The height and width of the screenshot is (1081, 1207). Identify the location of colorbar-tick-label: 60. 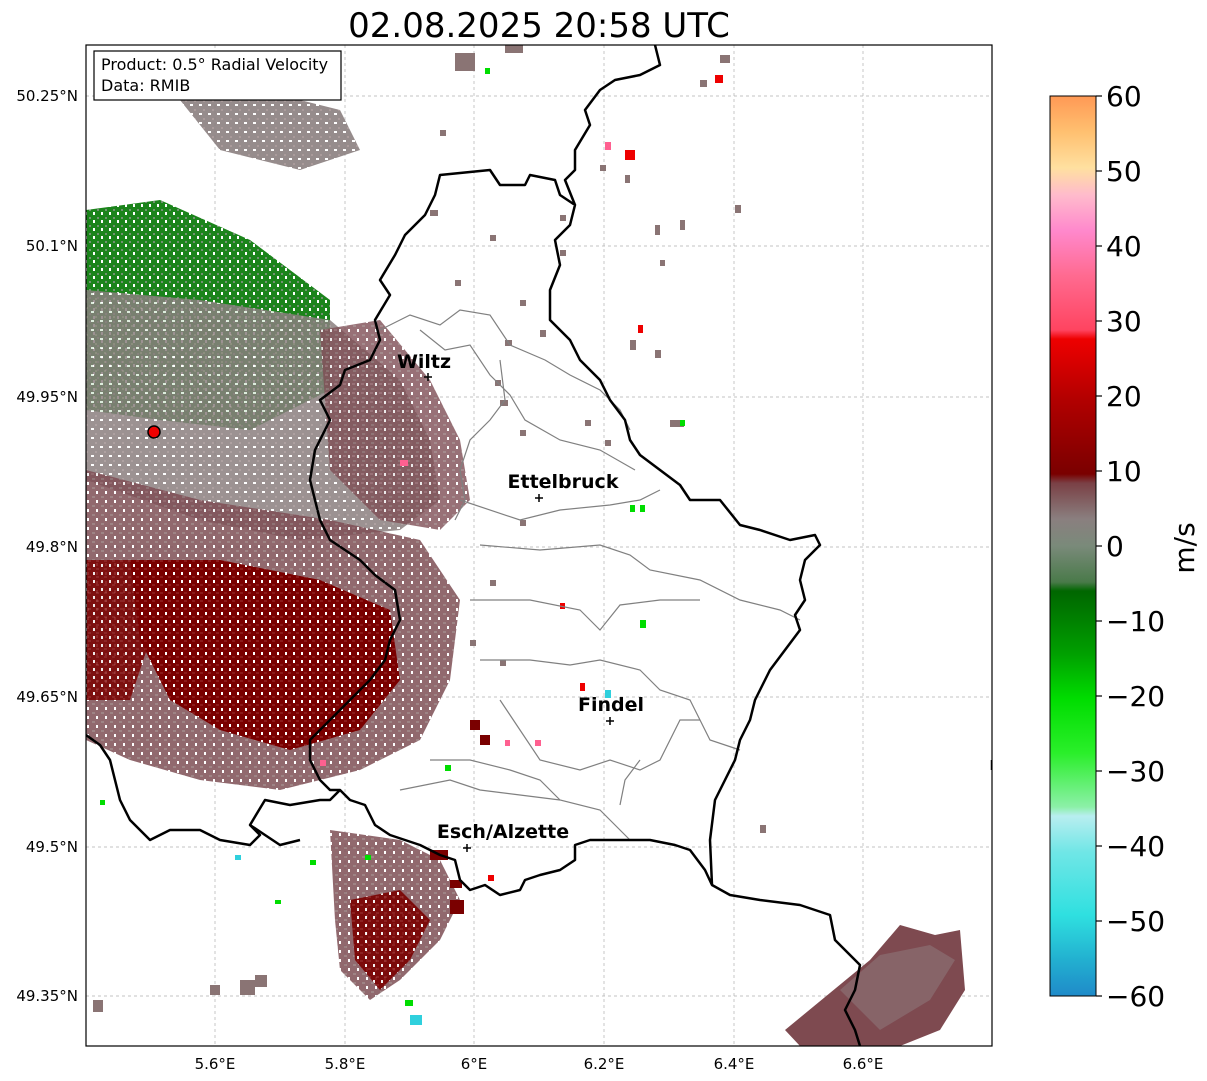
(1124, 96).